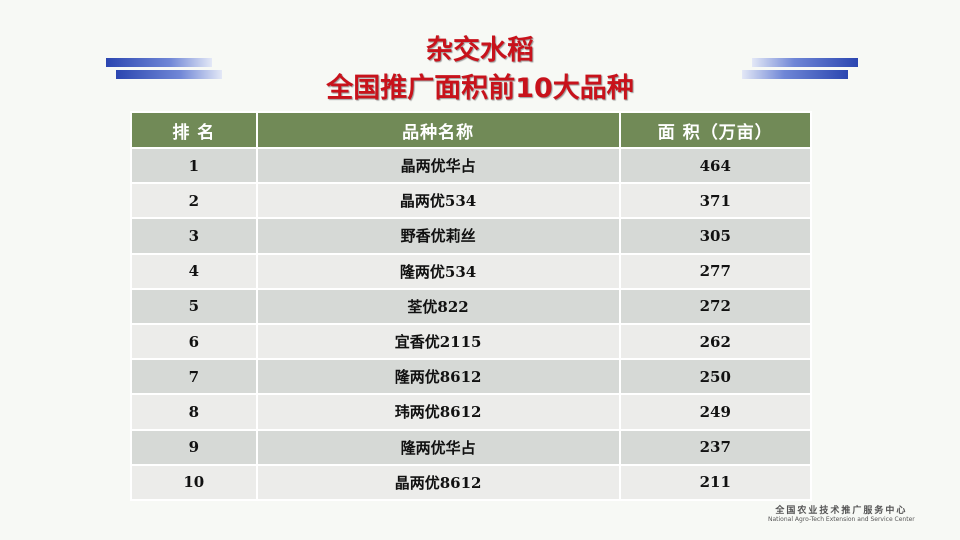  What do you see at coordinates (438, 447) in the screenshot?
I see `cell-name: 隆两优华占` at bounding box center [438, 447].